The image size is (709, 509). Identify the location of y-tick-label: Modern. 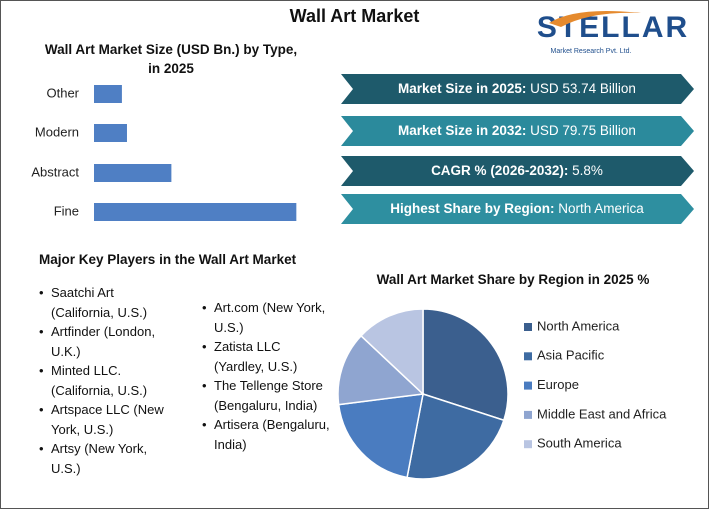
(57, 131).